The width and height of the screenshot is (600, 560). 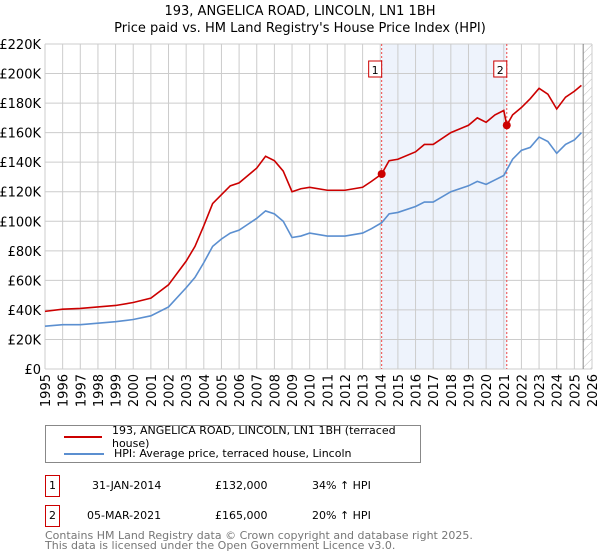 I want to click on sale-hpi-diff: 20% ↑ HPI, so click(x=341, y=515).